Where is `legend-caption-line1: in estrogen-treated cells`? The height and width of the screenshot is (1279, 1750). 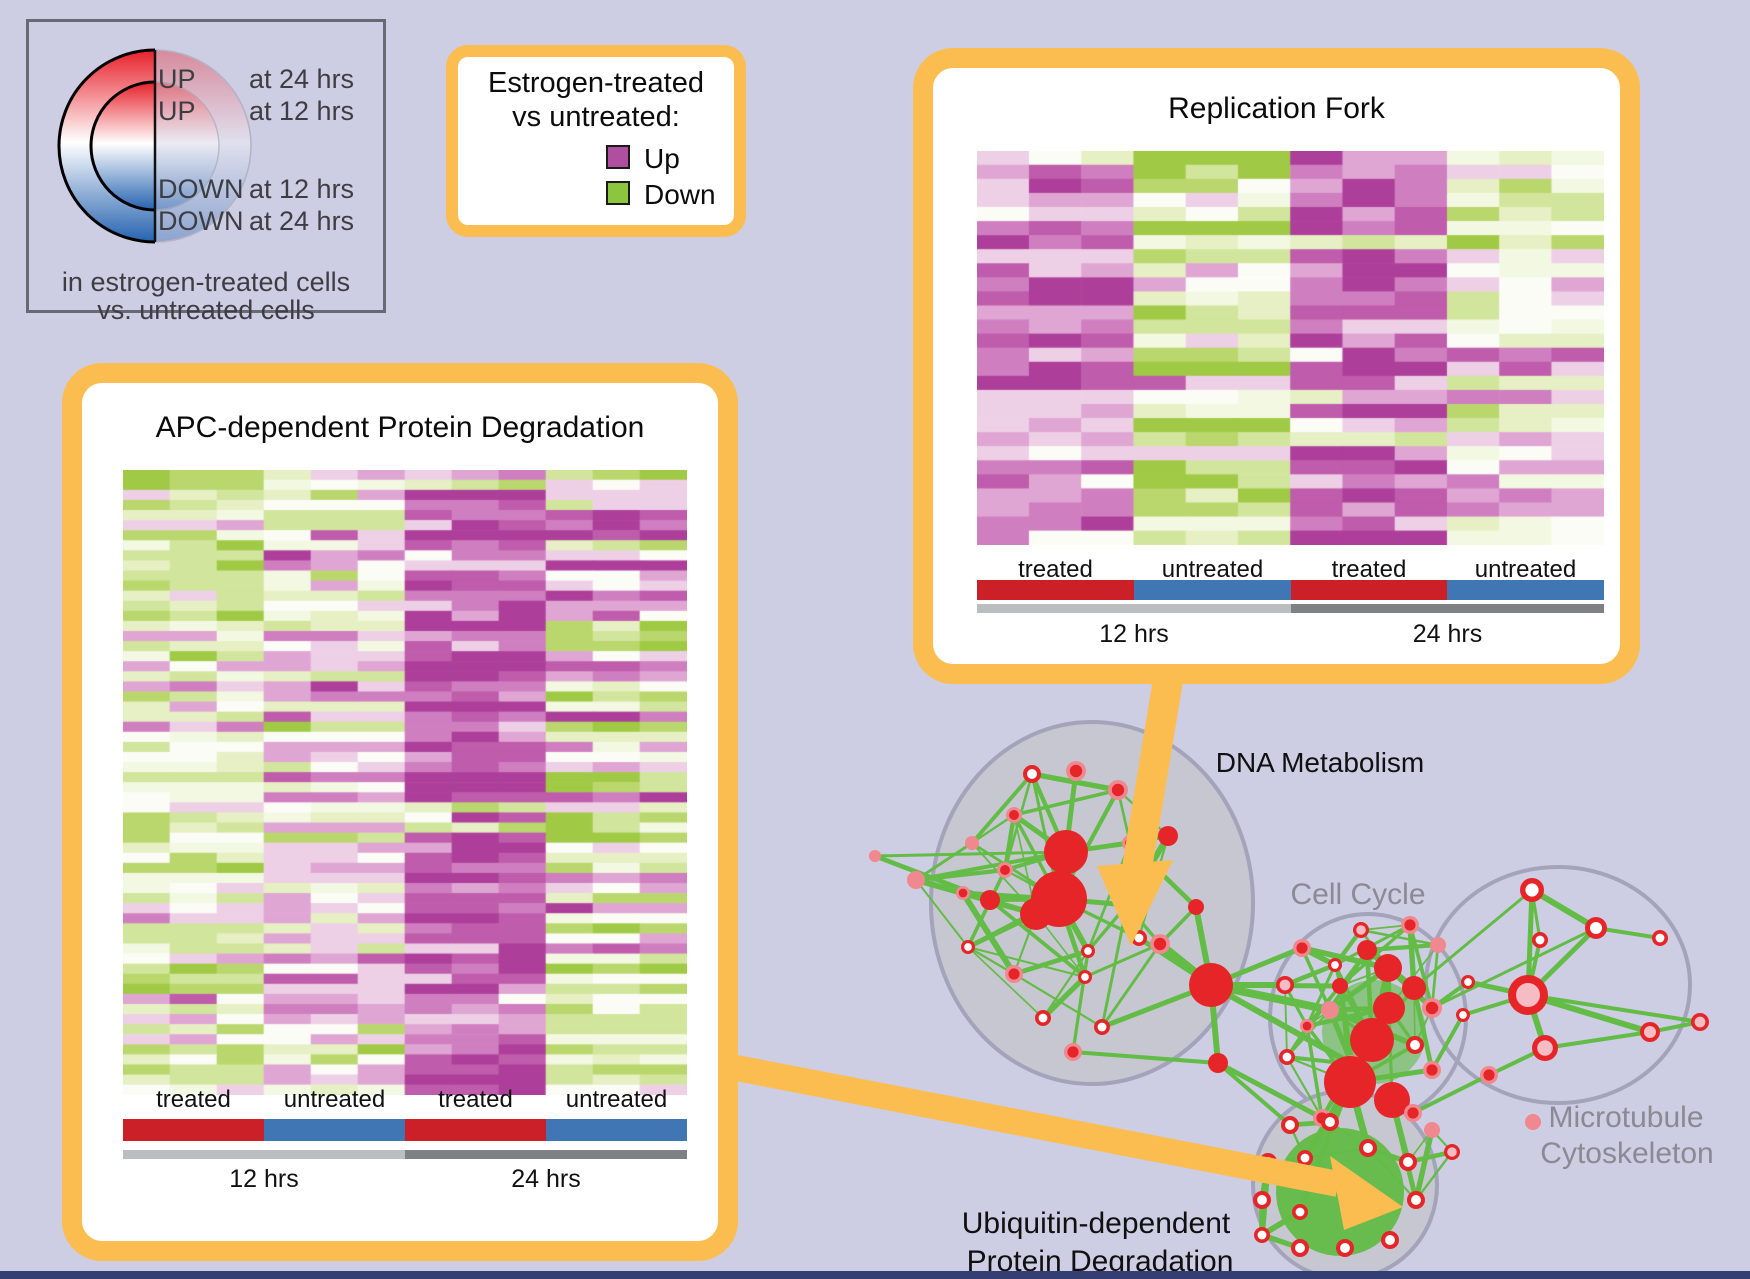
legend-caption-line1: in estrogen-treated cells is located at coordinates (206, 282).